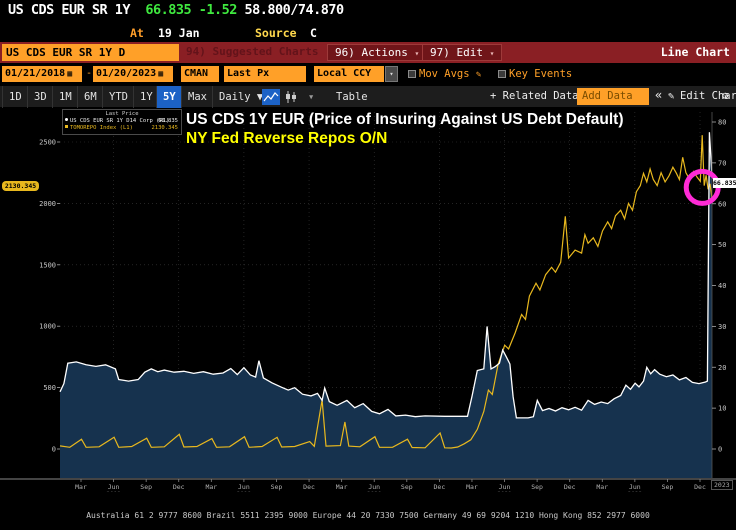 Image resolution: width=736 pixels, height=530 pixels. I want to click on legend-label: US CDS EUR SR 1Y D14 Corp (R1), so click(120, 121).